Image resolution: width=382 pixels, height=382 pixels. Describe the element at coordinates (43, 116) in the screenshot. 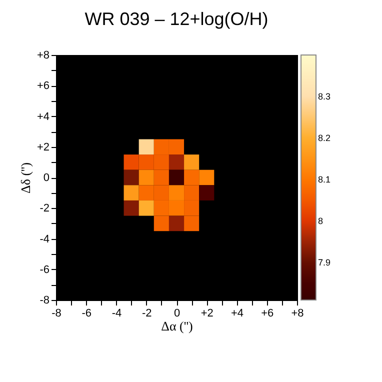

I see `y-tick-label: +4` at that location.